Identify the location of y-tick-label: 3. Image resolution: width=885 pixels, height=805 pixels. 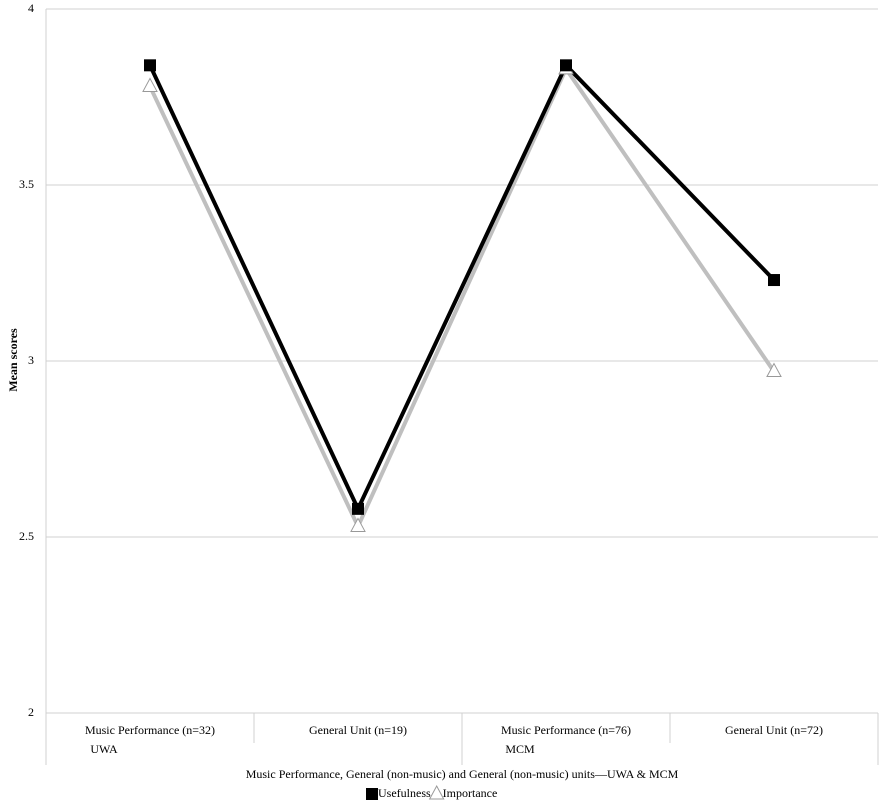
(31, 360).